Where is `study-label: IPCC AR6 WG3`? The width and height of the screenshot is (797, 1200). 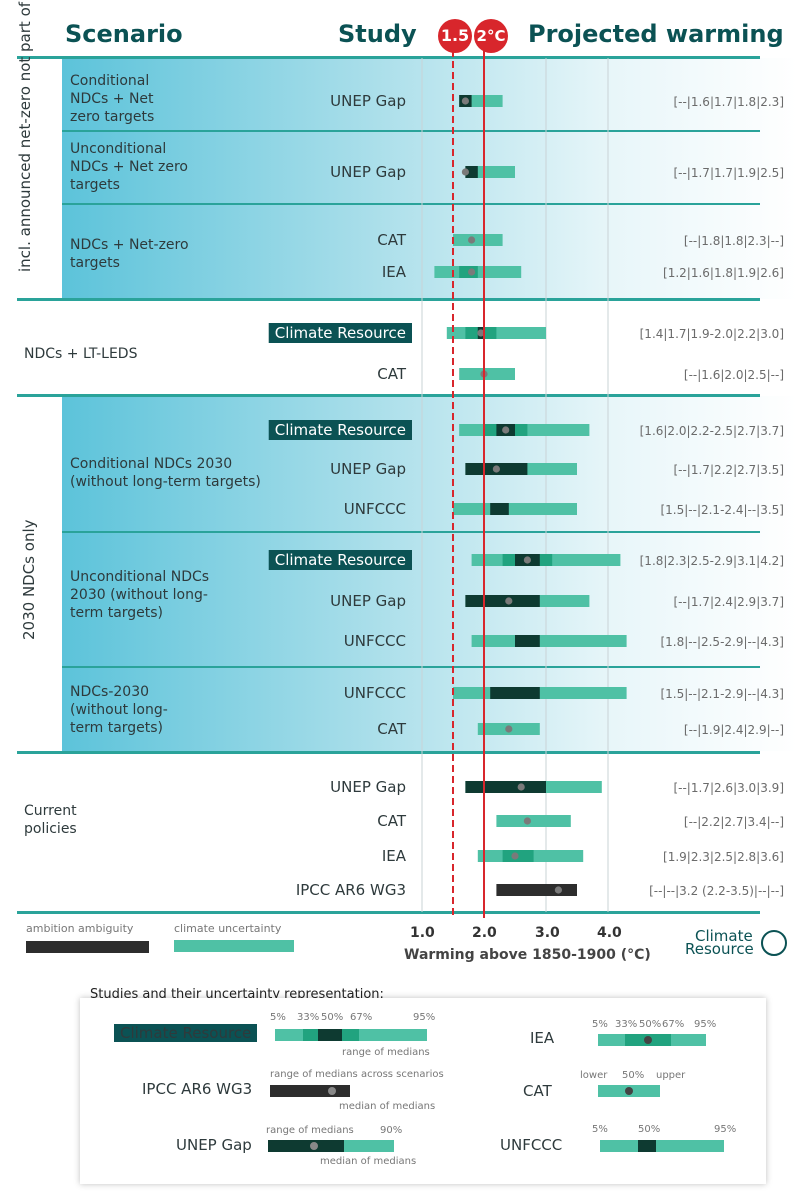 study-label: IPCC AR6 WG3 is located at coordinates (351, 890).